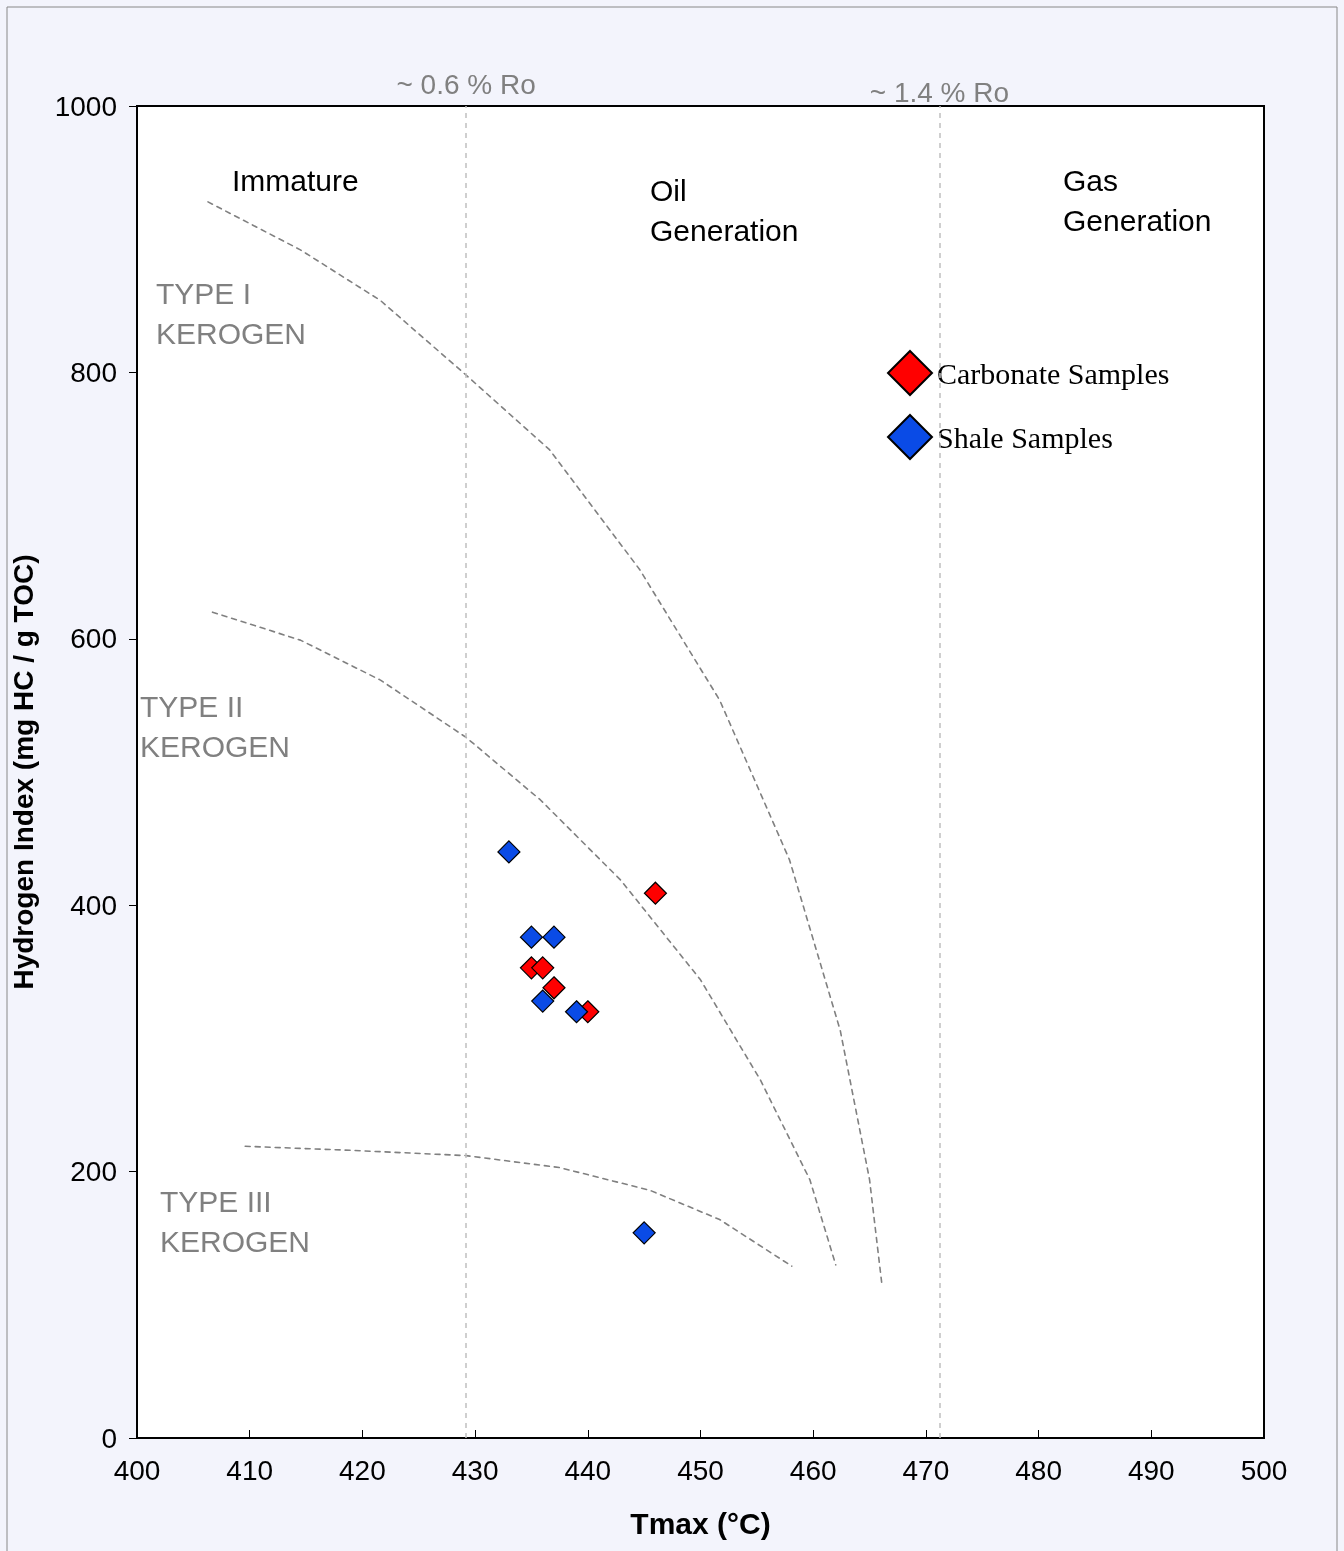 This screenshot has height=1551, width=1344. Describe the element at coordinates (109, 1438) in the screenshot. I see `y-tick-label: 0` at that location.